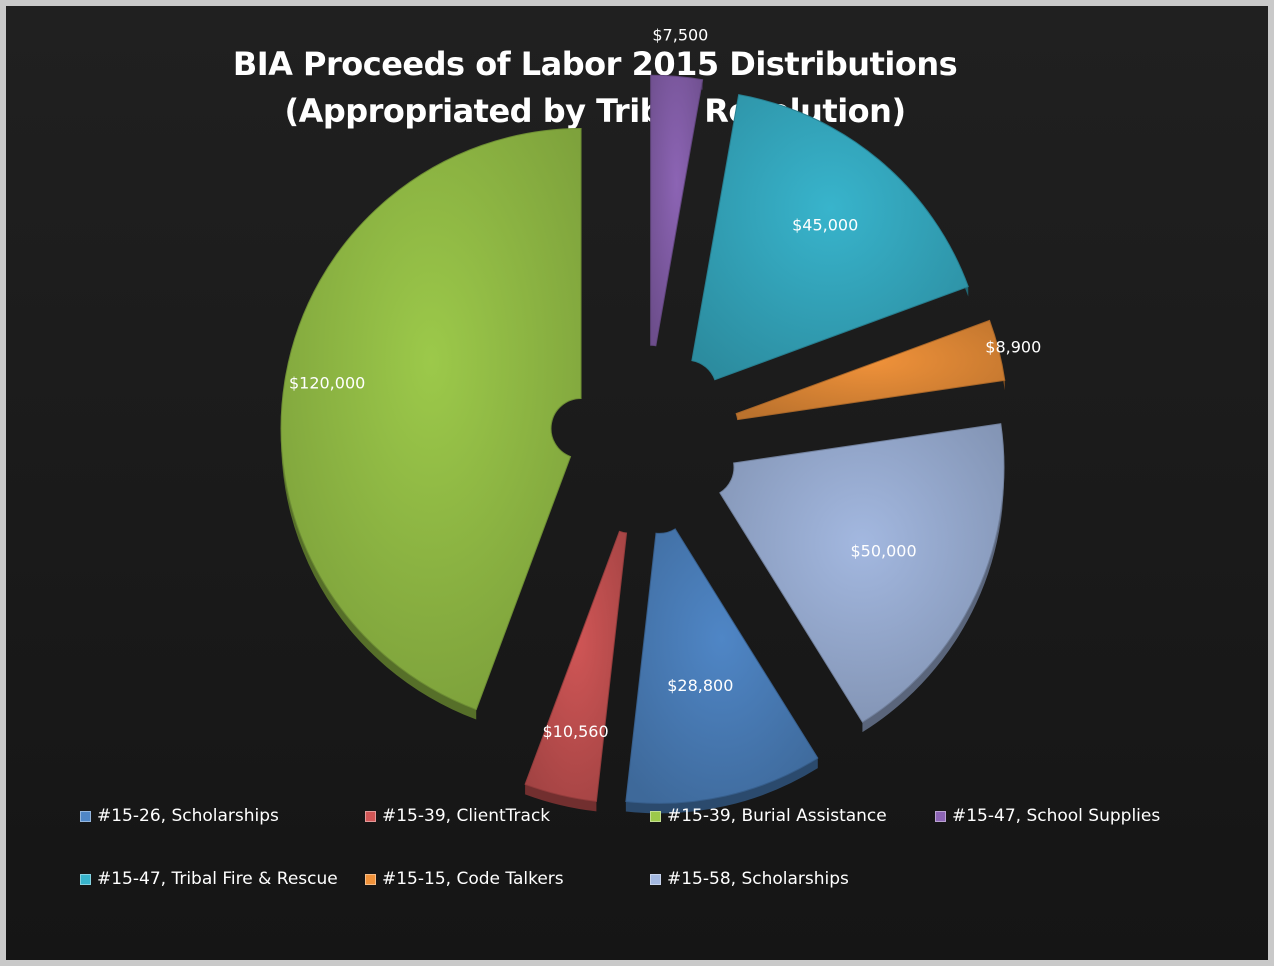  I want to click on pie-slice-15-47-school-supplies, so click(677, 210).